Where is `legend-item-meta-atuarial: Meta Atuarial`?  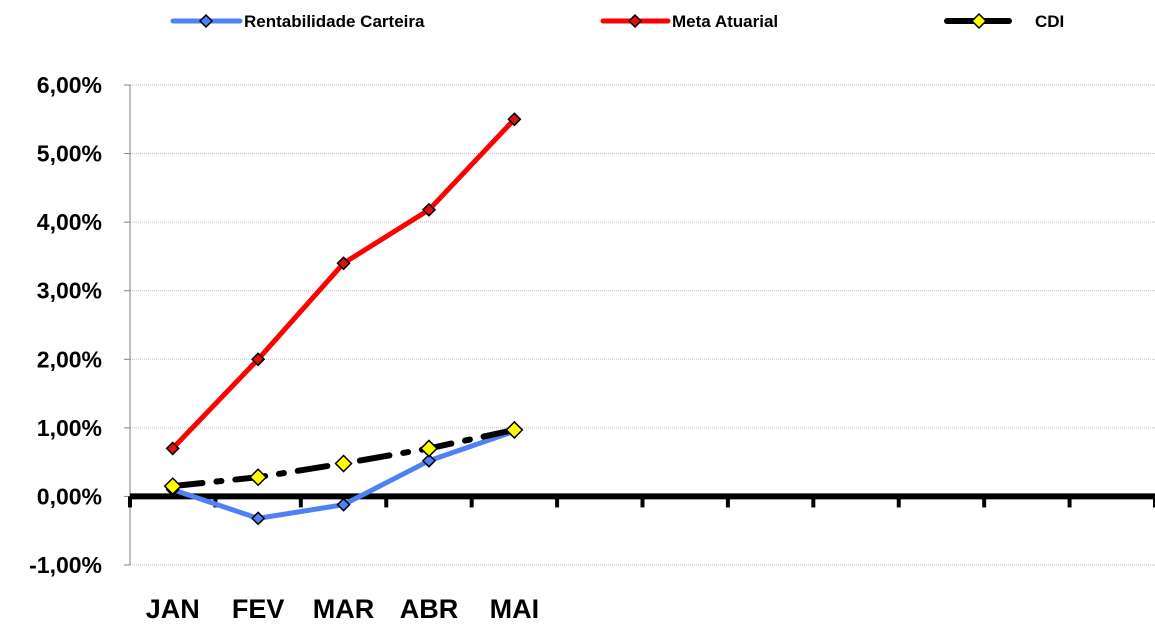 legend-item-meta-atuarial: Meta Atuarial is located at coordinates (689, 21).